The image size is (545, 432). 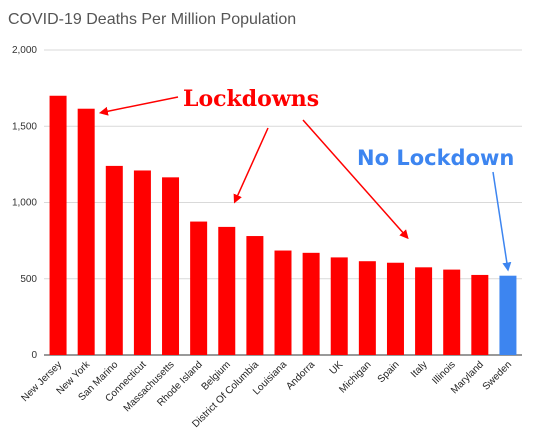 What do you see at coordinates (339, 306) in the screenshot?
I see `bar-uk` at bounding box center [339, 306].